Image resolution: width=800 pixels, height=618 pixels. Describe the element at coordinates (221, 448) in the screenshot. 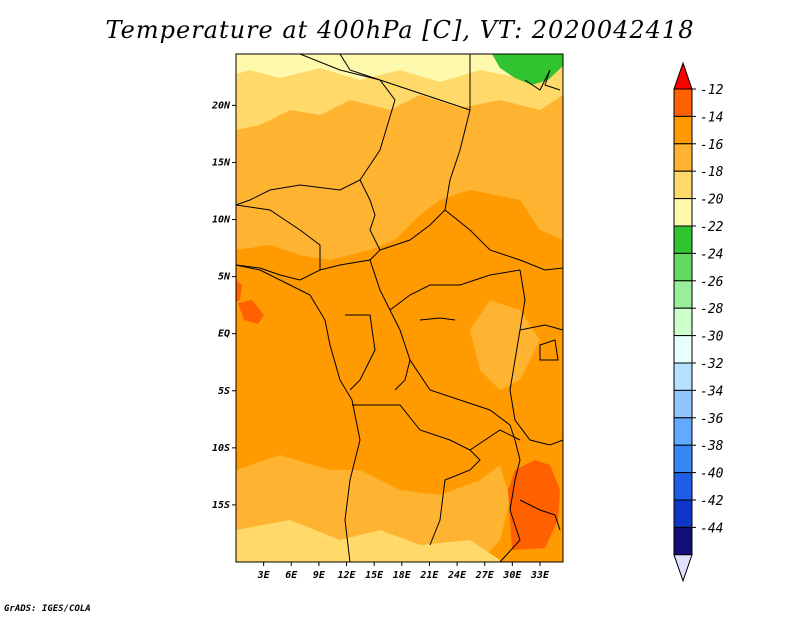

I see `lat-tick-label: 10S` at that location.